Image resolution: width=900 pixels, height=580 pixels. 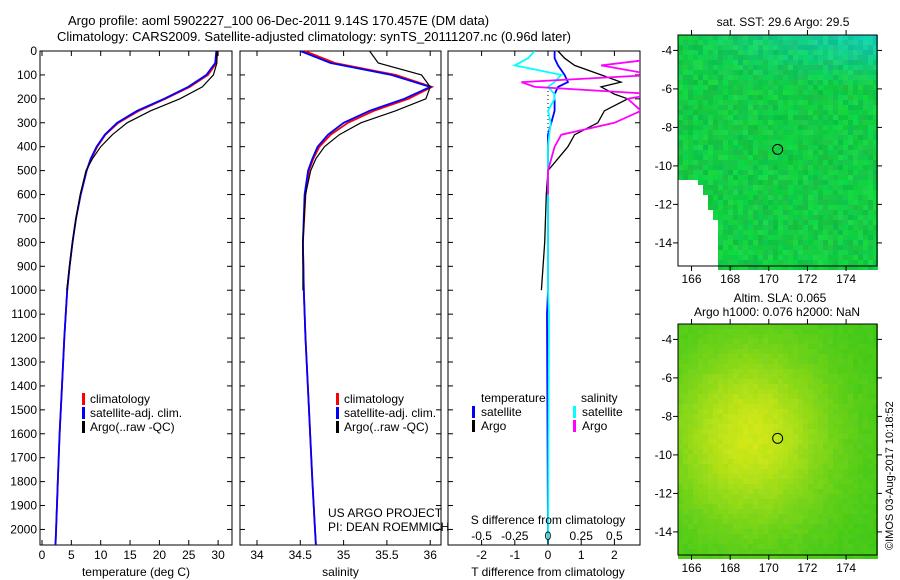 I want to click on x-axis-label: T difference from climatology, so click(x=548, y=572).